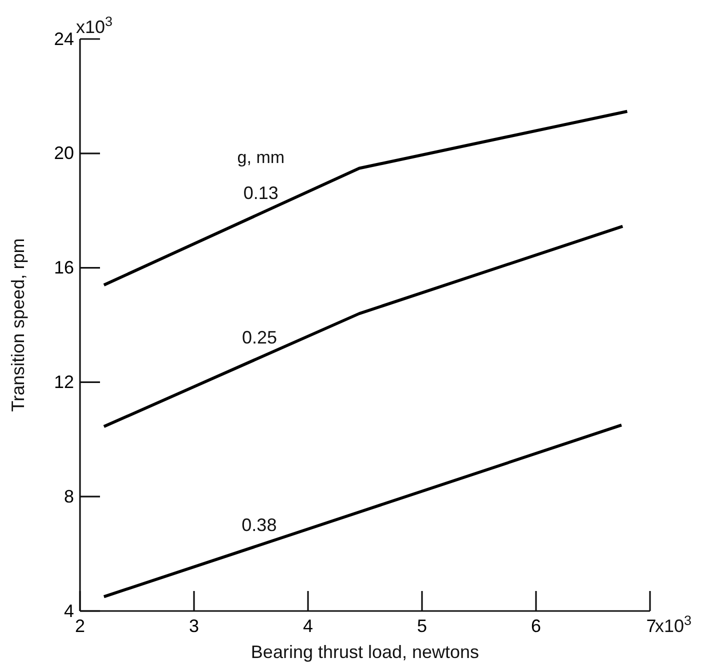 The height and width of the screenshot is (672, 704). I want to click on series-label: 0.25, so click(260, 338).